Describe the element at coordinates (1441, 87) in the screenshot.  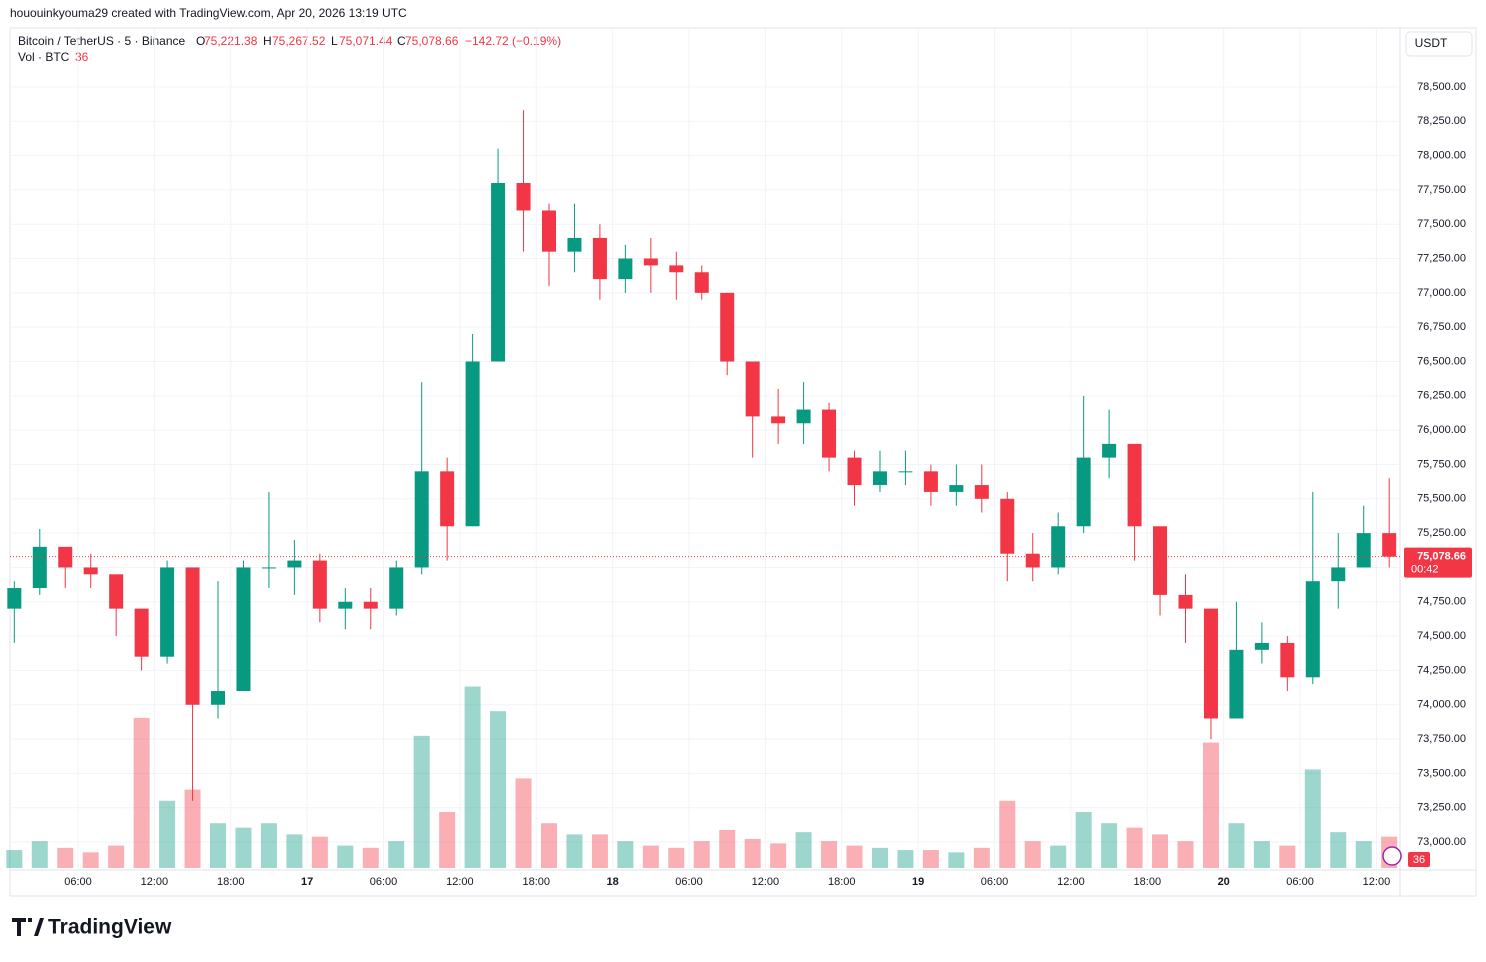
I see `y-tick-label: 78,500.00` at that location.